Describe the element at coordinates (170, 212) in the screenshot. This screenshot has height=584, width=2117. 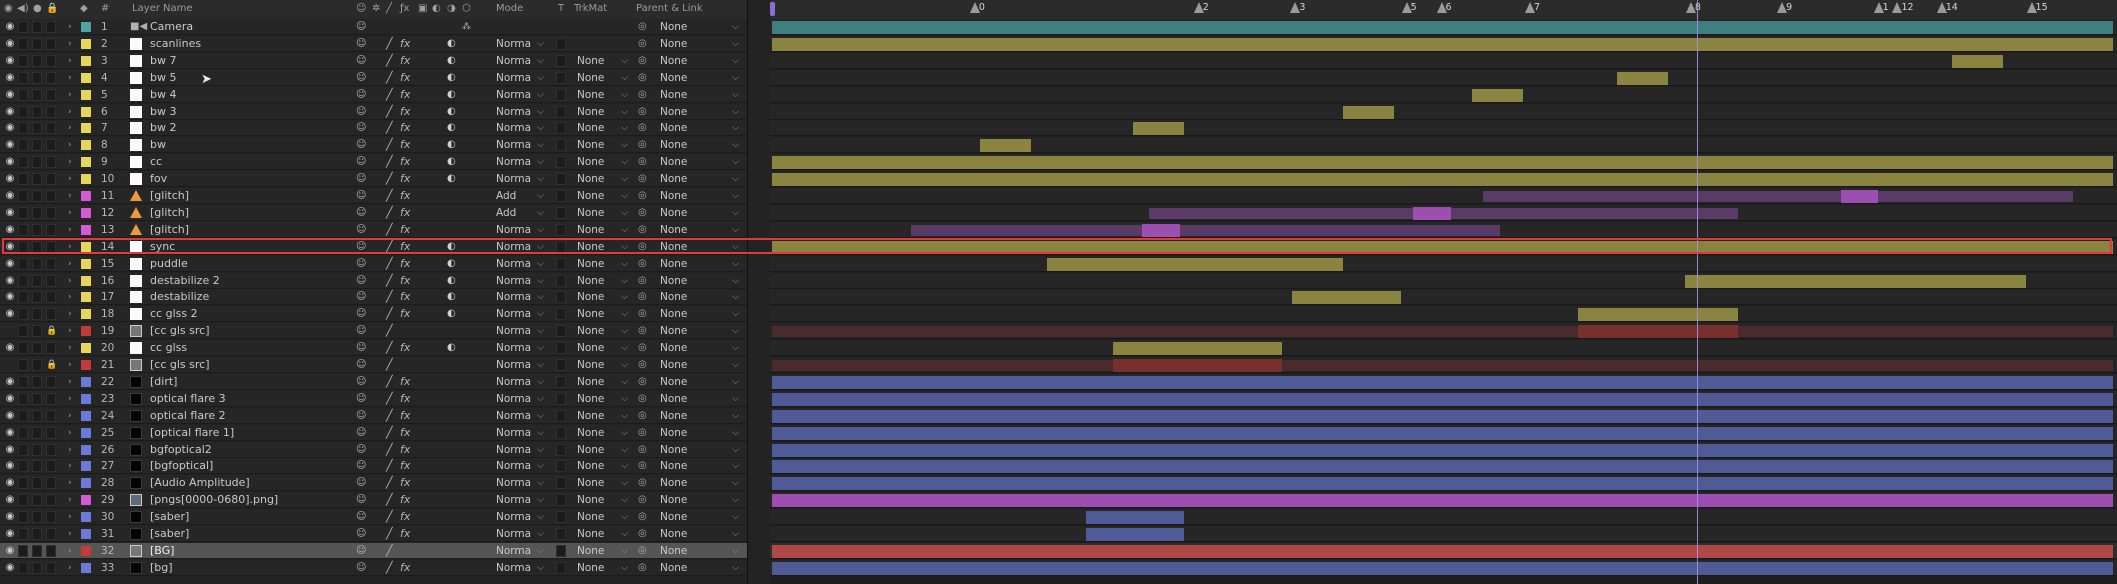
I see `layer-name: [glitch]` at that location.